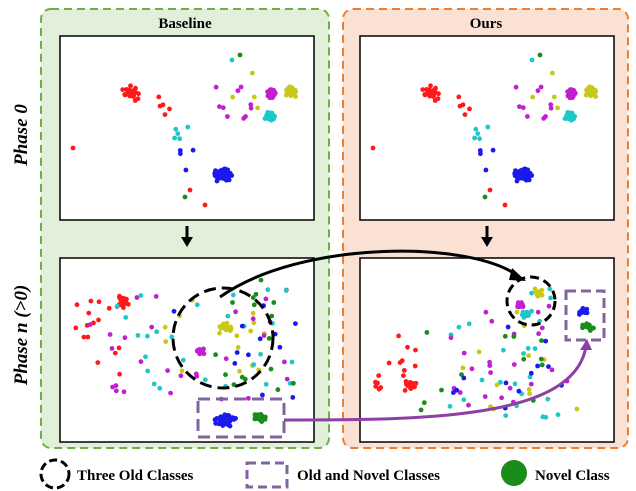 The image size is (636, 491). Describe the element at coordinates (187, 236) in the screenshot. I see `down-arrow-baseline` at that location.